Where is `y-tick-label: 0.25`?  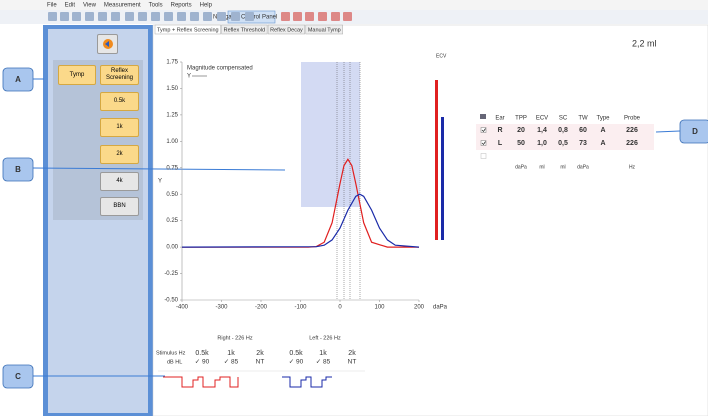
y-tick-label: 0.25 is located at coordinates (172, 221).